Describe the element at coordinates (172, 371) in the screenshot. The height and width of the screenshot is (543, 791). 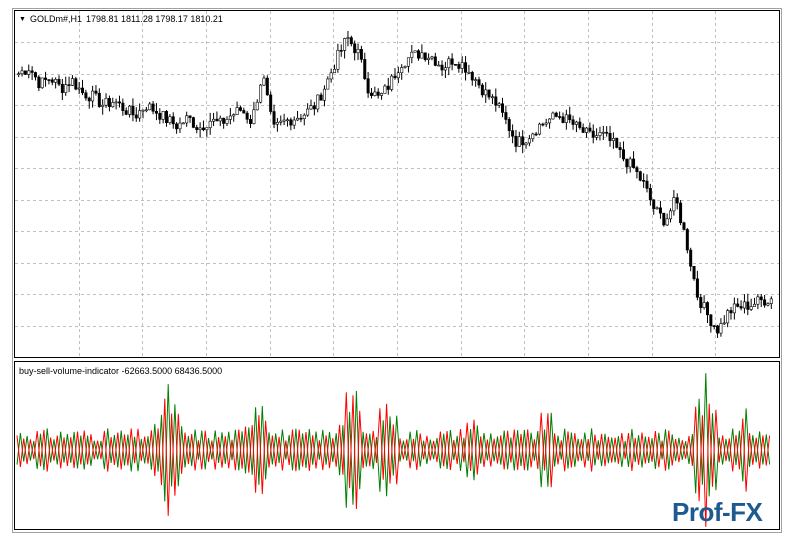
I see `indicator-values: -62663.5000 68436.5000` at that location.